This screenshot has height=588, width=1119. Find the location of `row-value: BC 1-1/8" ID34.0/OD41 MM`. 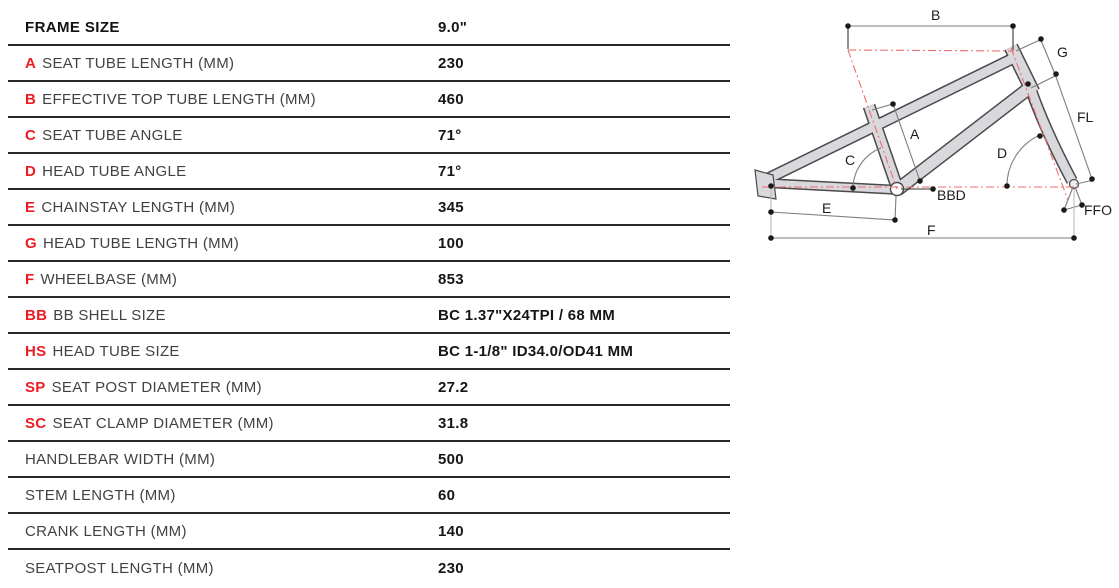

row-value: BC 1-1/8" ID34.0/OD41 MM is located at coordinates (536, 351).